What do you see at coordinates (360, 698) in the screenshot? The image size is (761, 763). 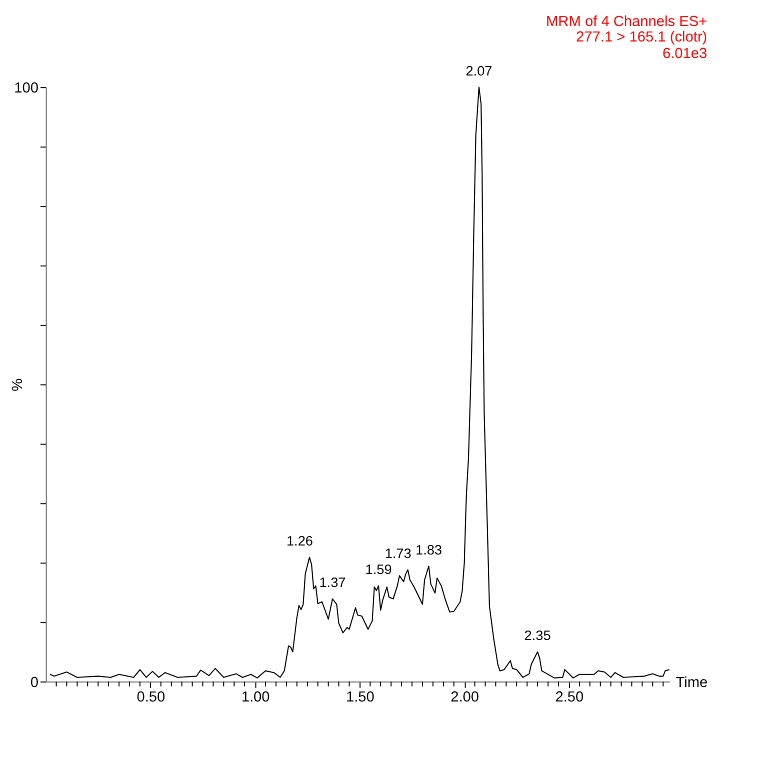 I see `x-tick-label: 1.50` at bounding box center [360, 698].